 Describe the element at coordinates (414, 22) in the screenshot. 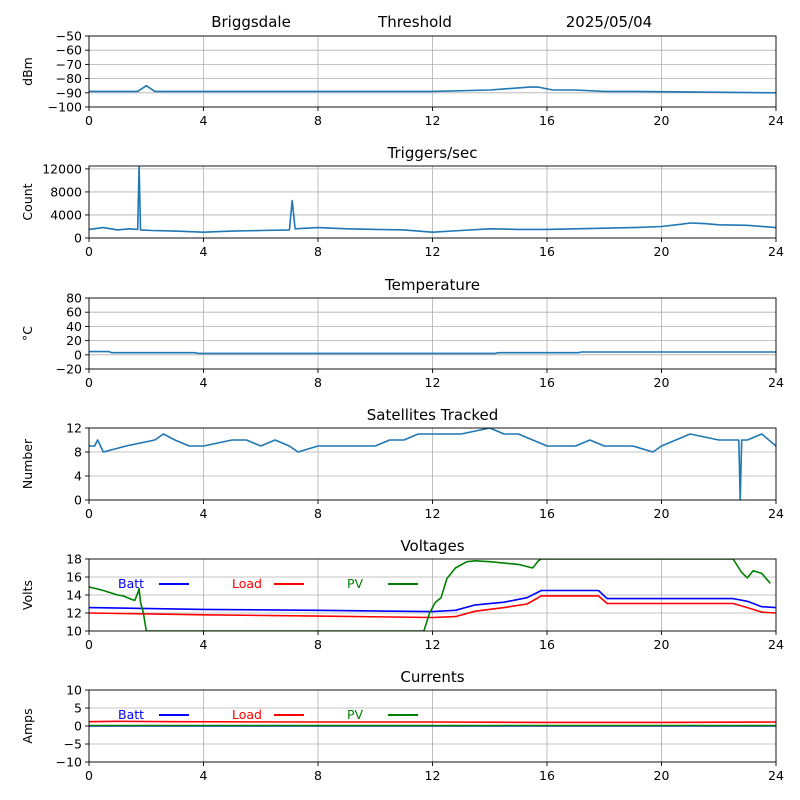

I see `mode-title: Threshold` at that location.